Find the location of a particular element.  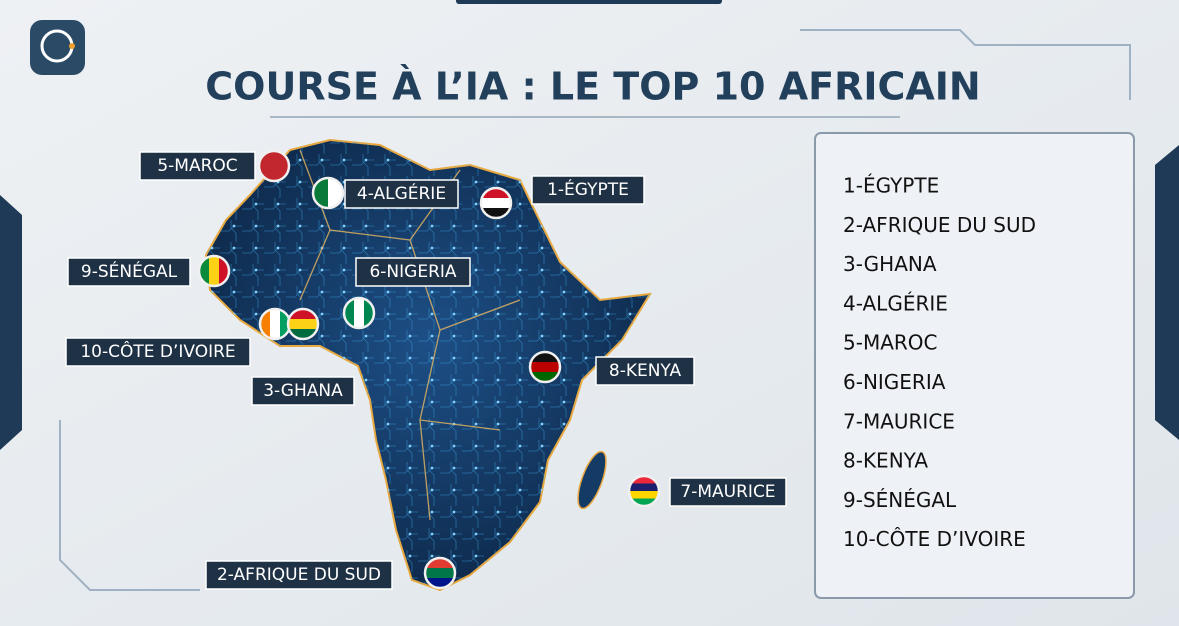

madagascar is located at coordinates (592, 480).